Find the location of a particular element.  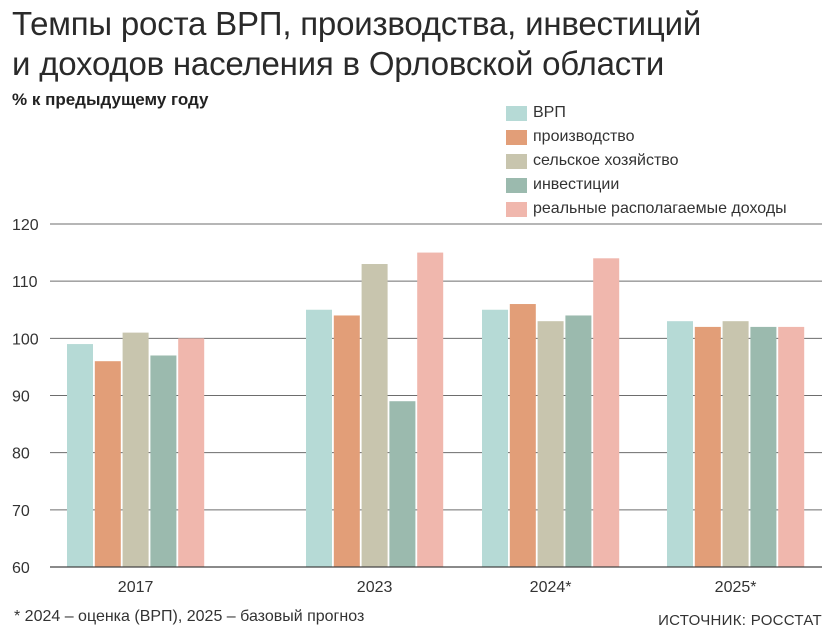

legend-item-income: реальные располагаемые доходы is located at coordinates (646, 209).